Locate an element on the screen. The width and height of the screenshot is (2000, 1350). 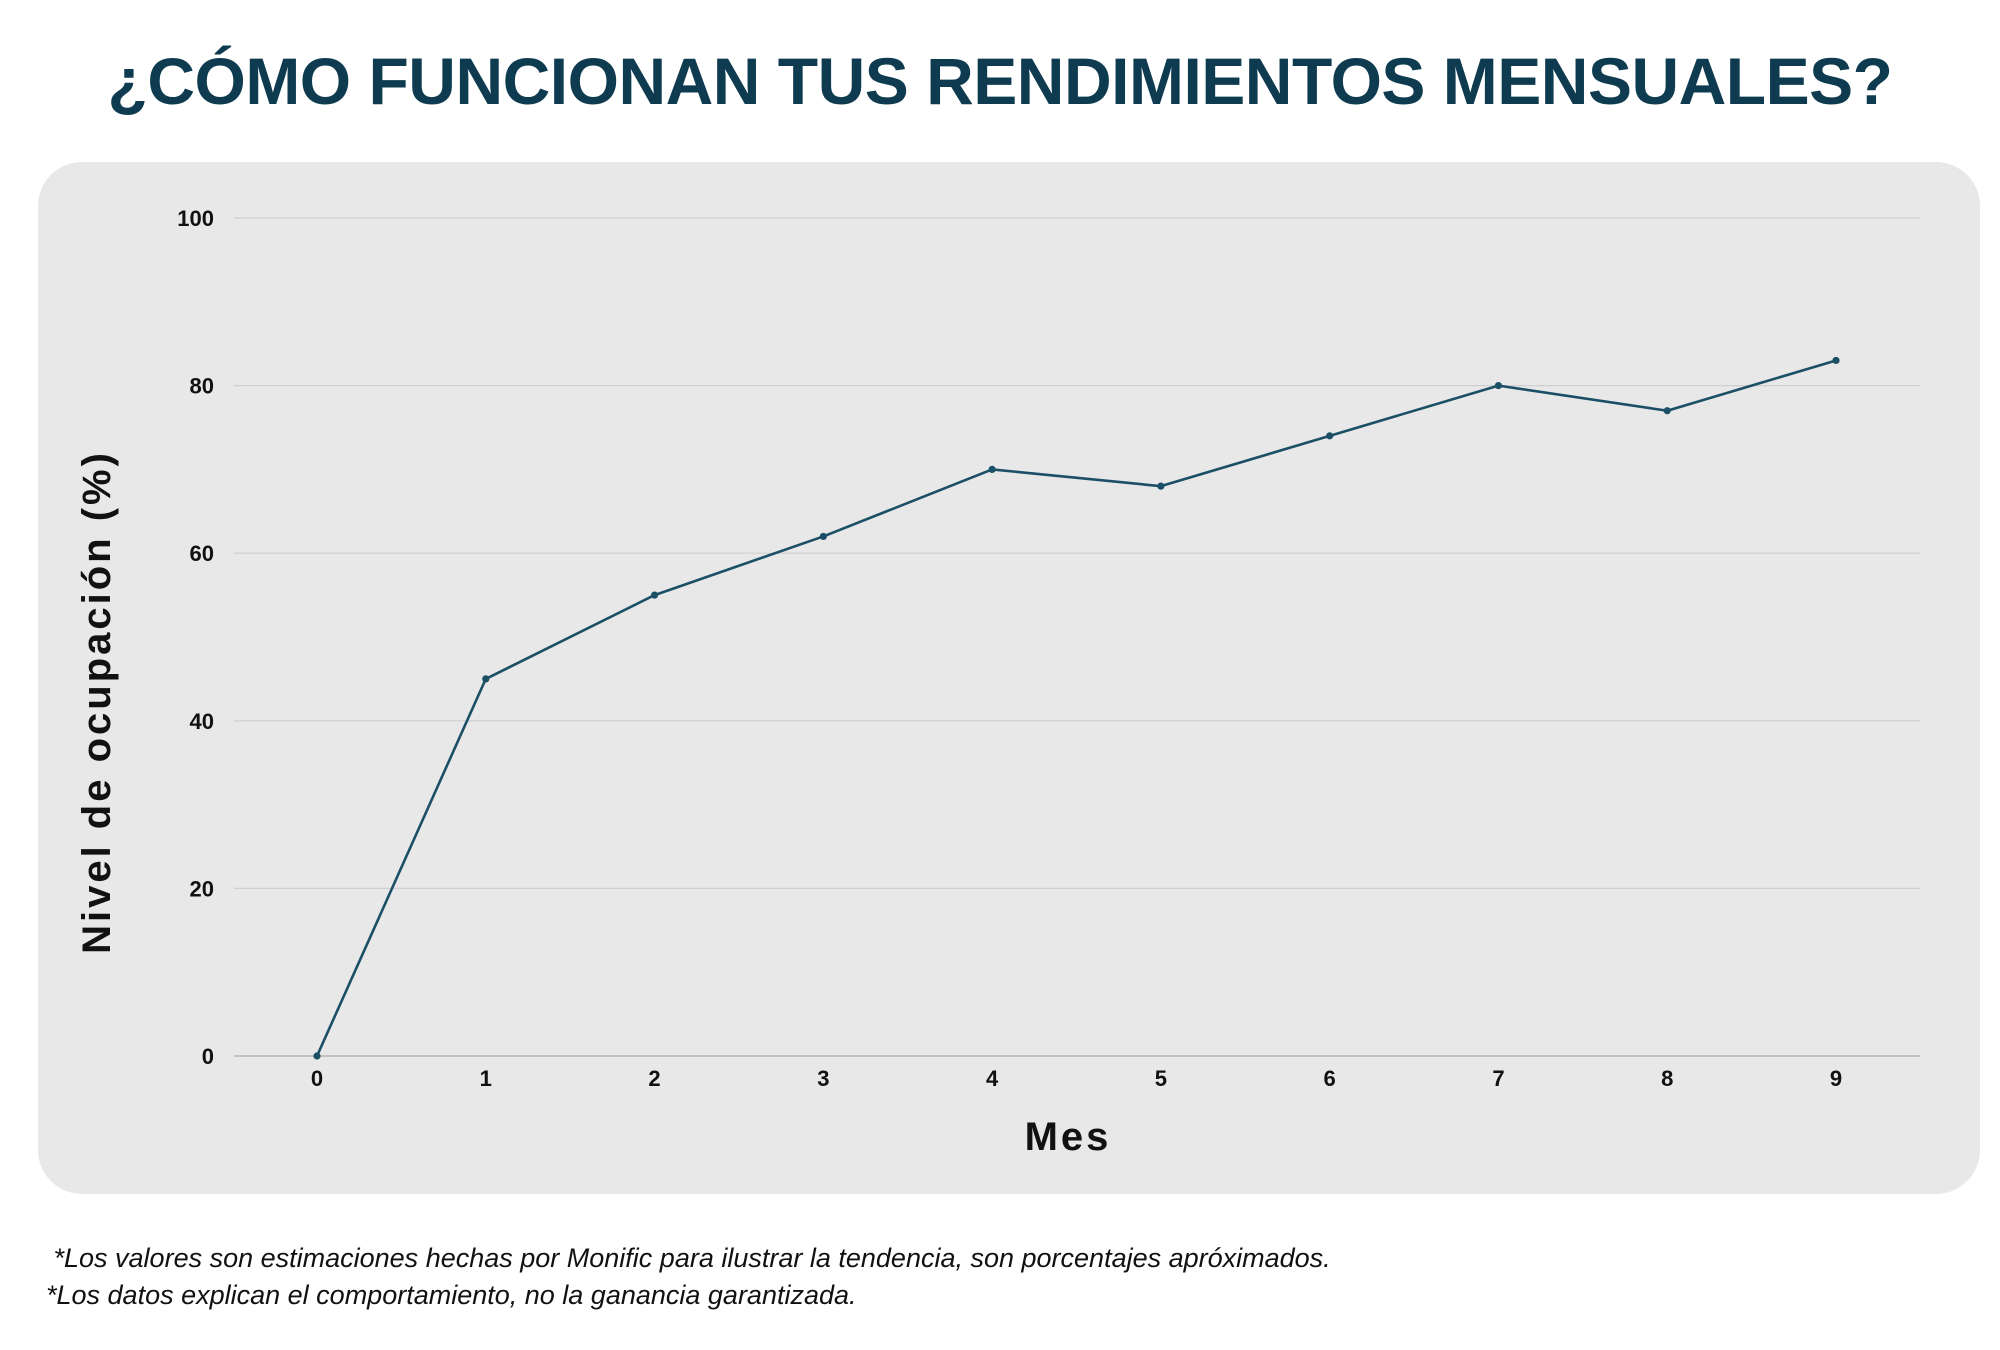
y-tick-label-40: 40 is located at coordinates (202, 721).